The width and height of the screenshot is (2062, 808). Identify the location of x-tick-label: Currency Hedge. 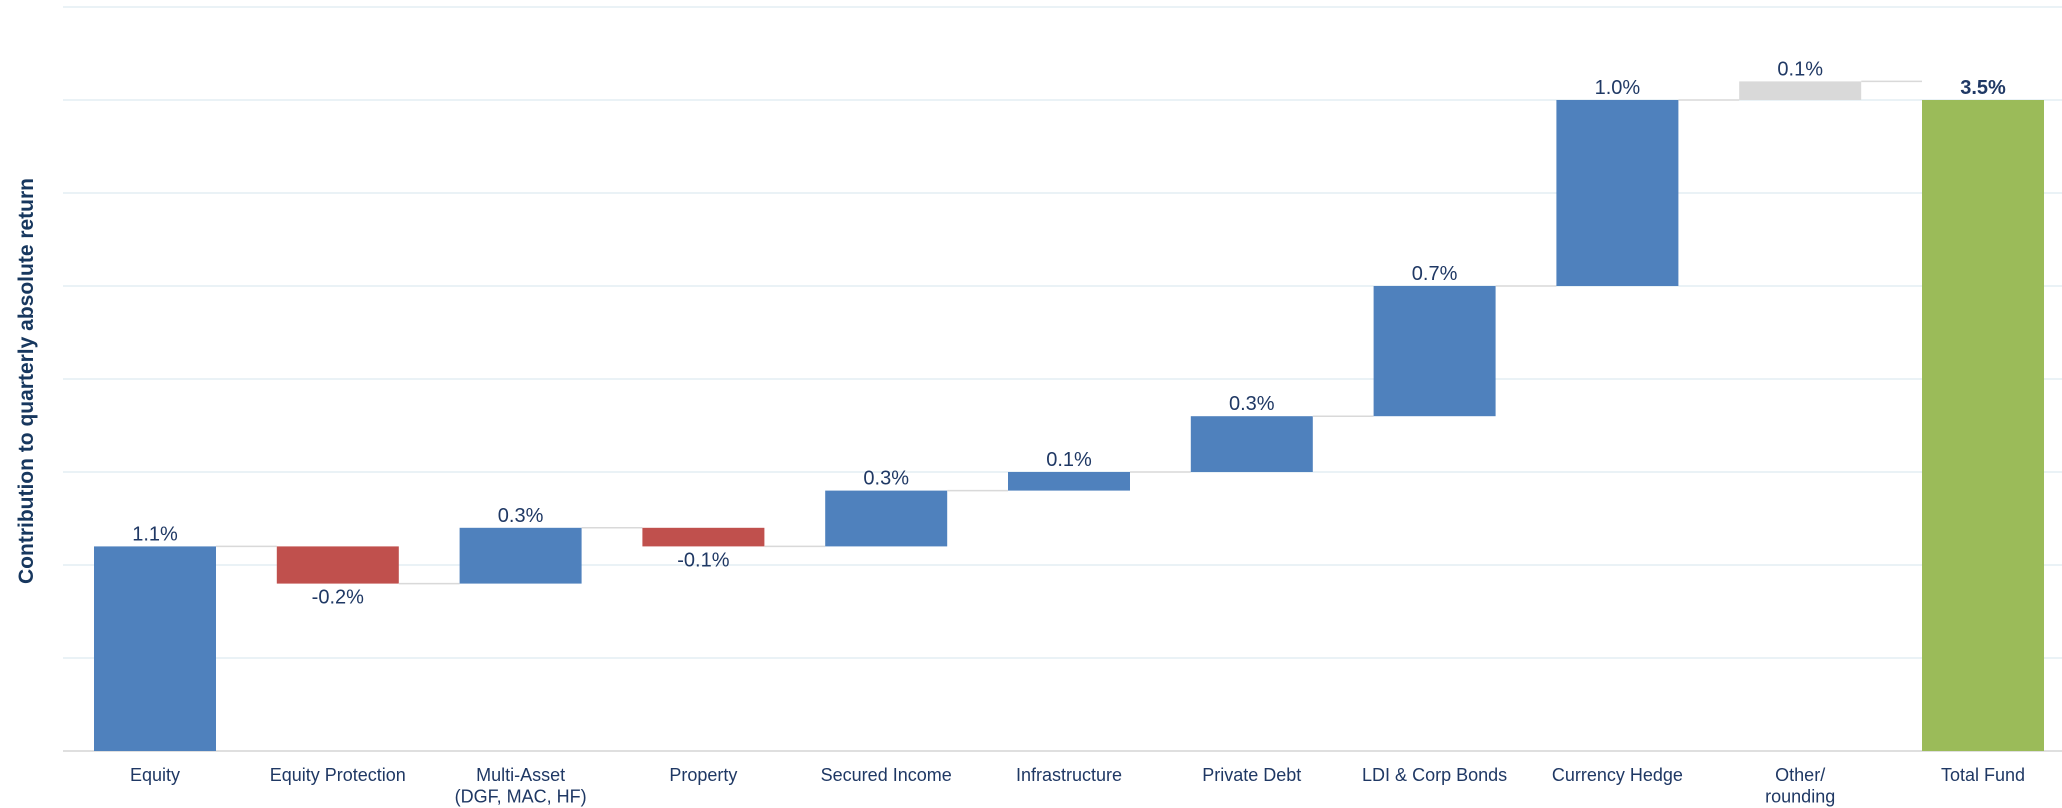
(1617, 775).